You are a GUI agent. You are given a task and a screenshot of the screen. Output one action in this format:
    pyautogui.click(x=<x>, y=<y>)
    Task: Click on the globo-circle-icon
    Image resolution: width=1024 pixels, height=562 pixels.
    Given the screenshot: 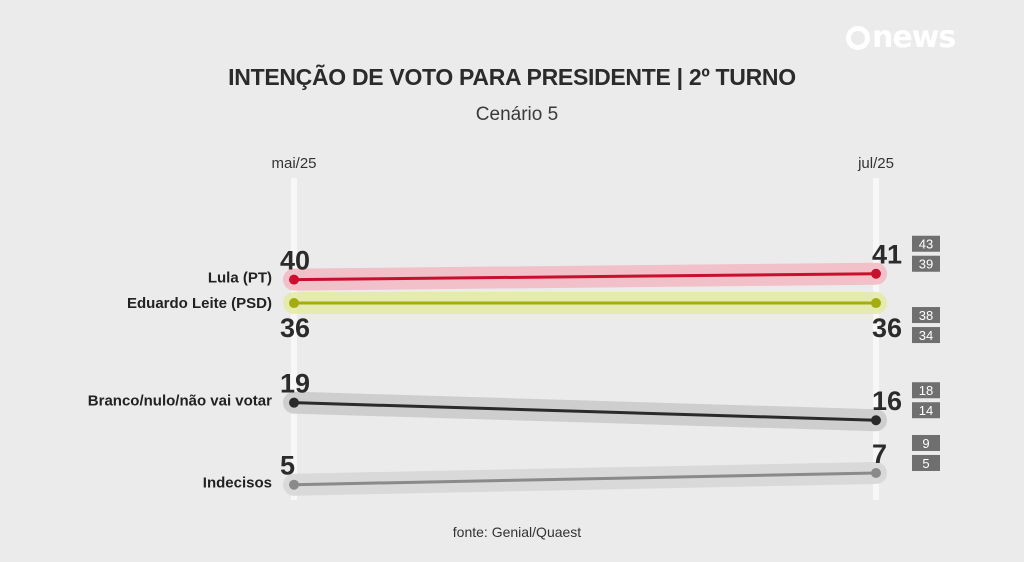 What is the action you would take?
    pyautogui.click(x=858, y=37)
    